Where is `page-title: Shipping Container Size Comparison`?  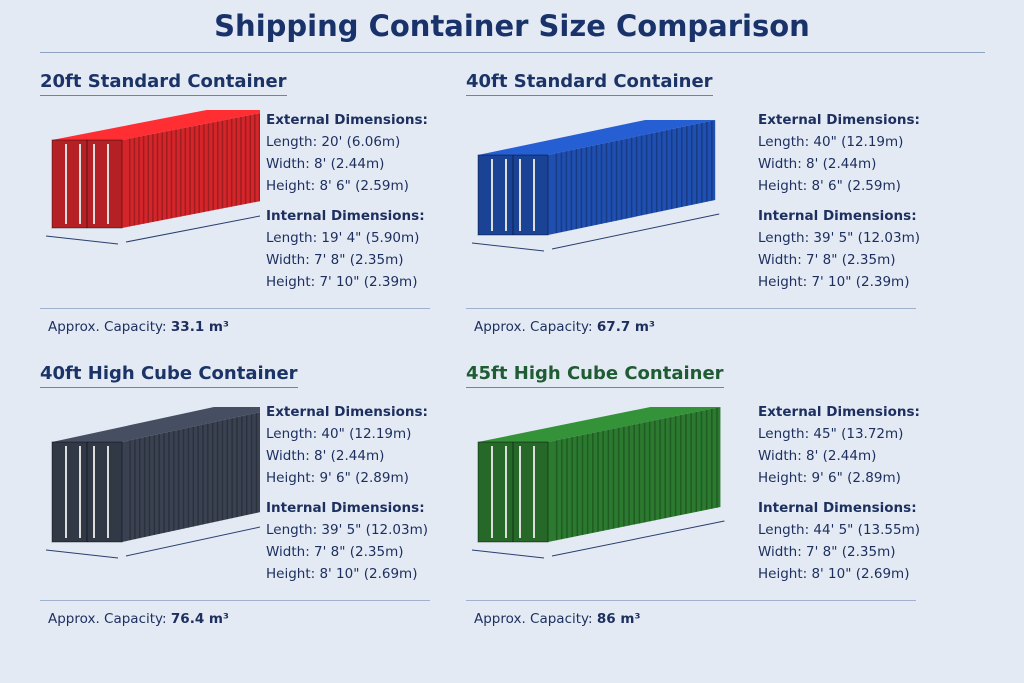 page-title: Shipping Container Size Comparison is located at coordinates (512, 26).